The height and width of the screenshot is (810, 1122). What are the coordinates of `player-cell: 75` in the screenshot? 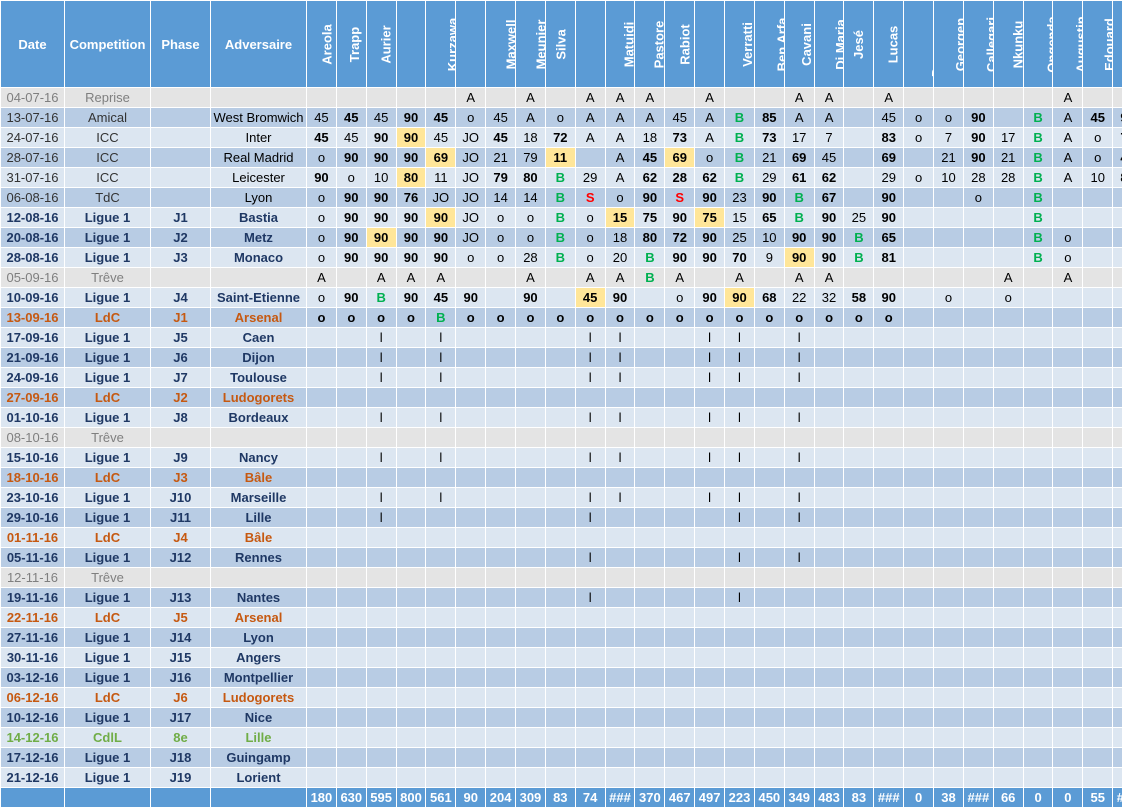 It's located at (650, 217).